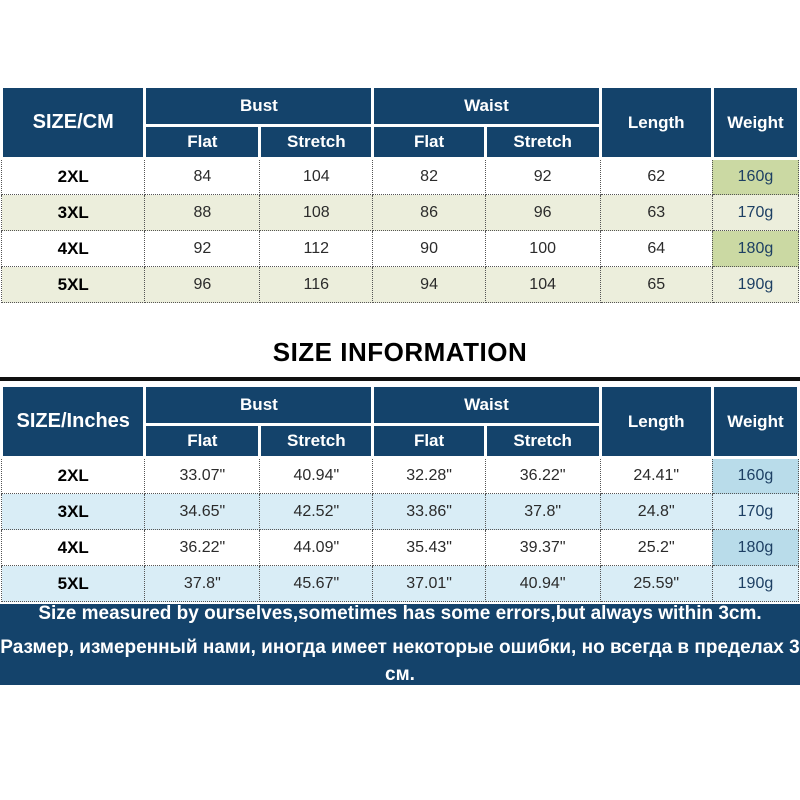 The height and width of the screenshot is (800, 800). I want to click on in-waist-header: Waist, so click(486, 405).